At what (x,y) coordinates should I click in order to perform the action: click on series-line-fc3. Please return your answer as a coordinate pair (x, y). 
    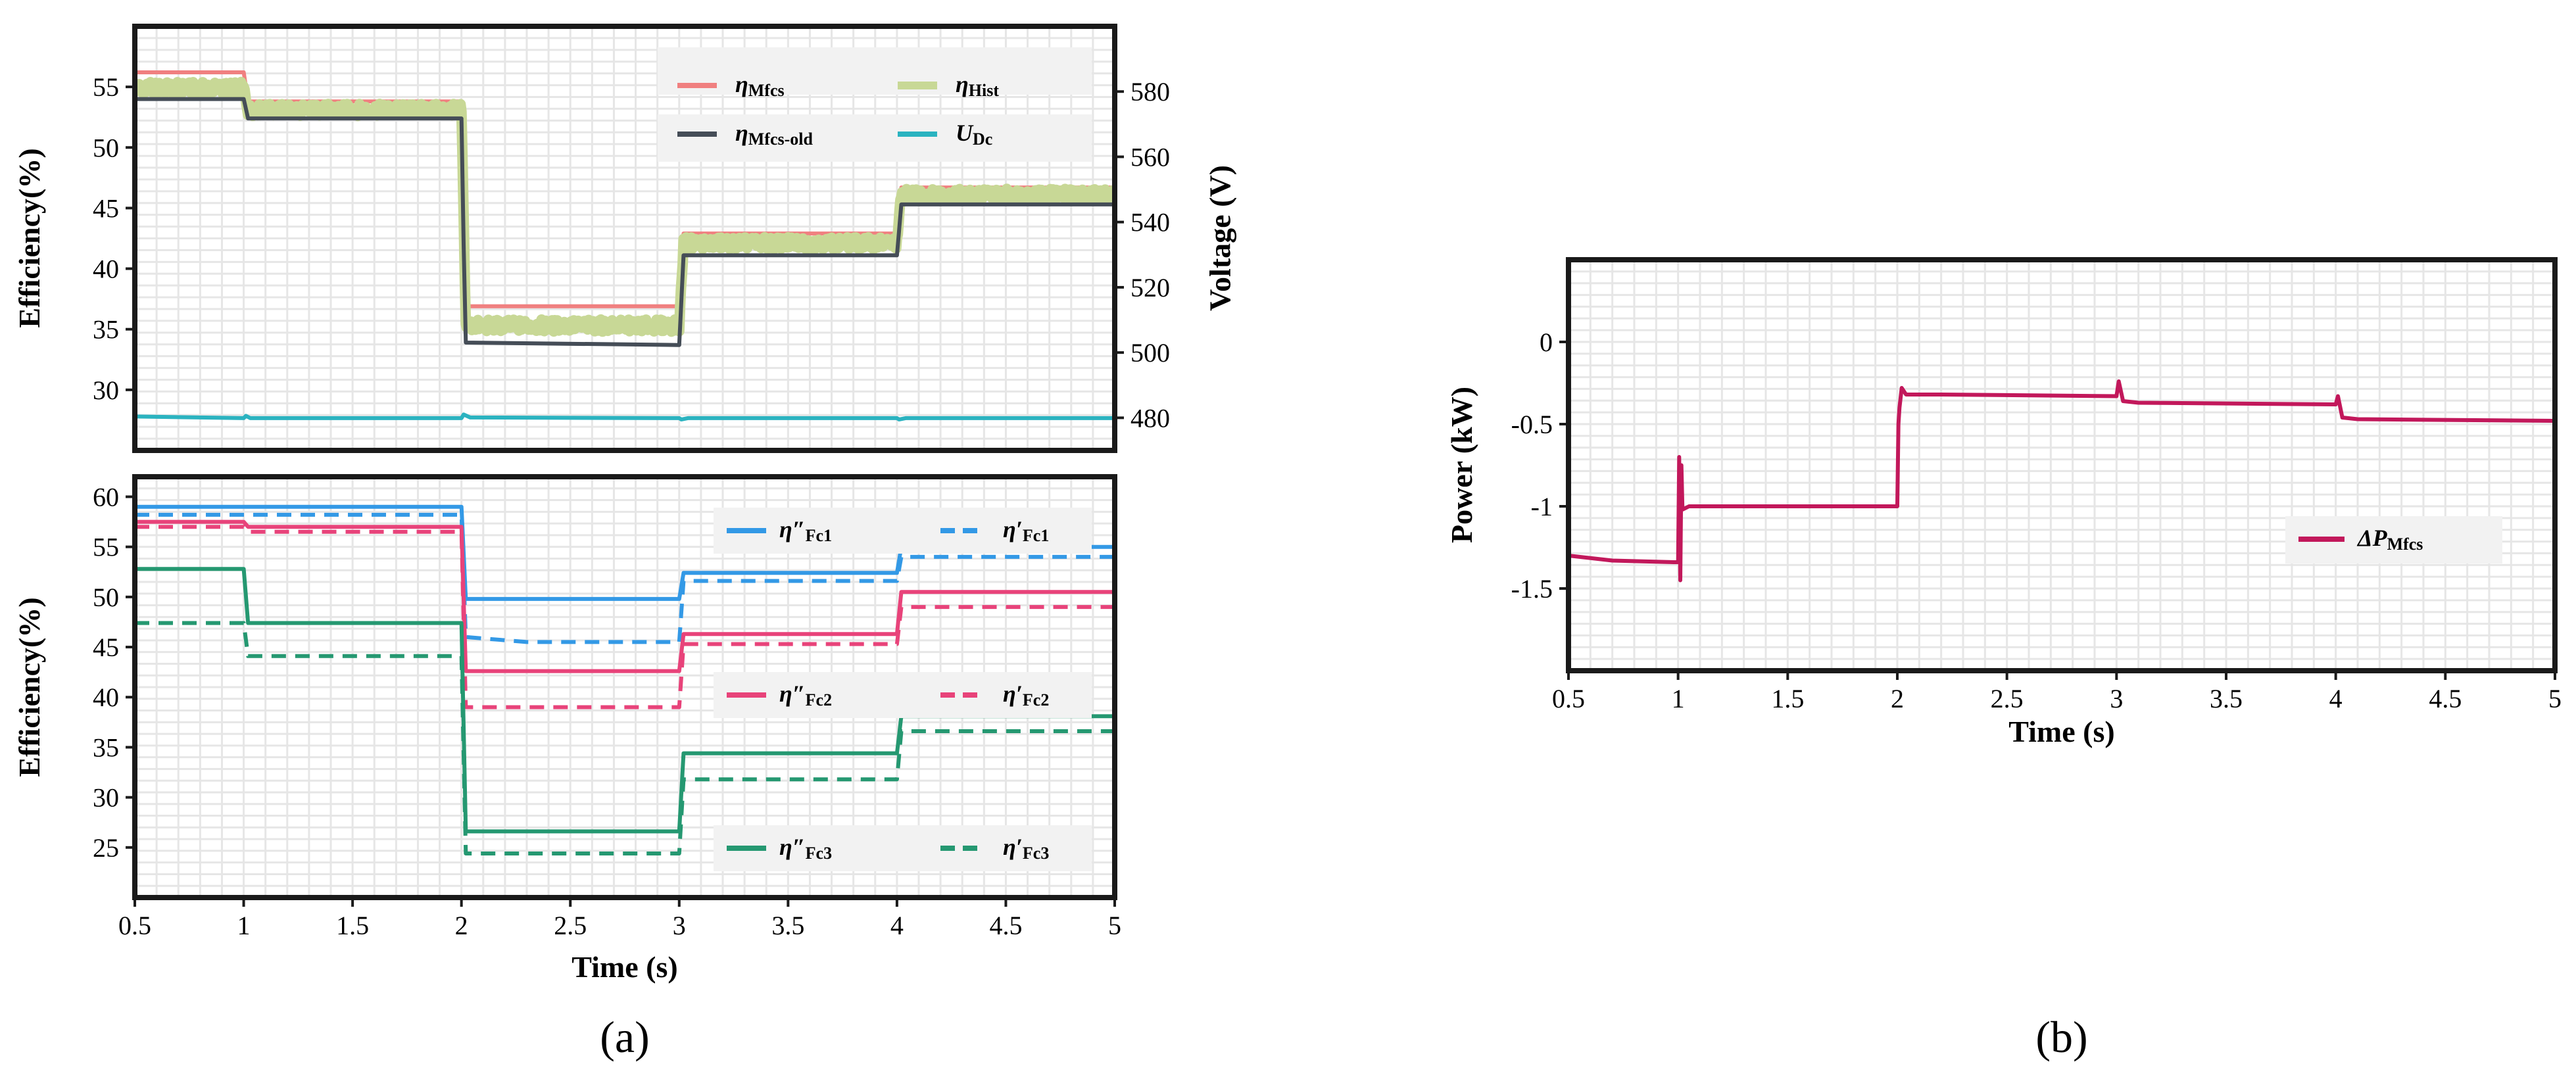
    Looking at the image, I should click on (625, 738).